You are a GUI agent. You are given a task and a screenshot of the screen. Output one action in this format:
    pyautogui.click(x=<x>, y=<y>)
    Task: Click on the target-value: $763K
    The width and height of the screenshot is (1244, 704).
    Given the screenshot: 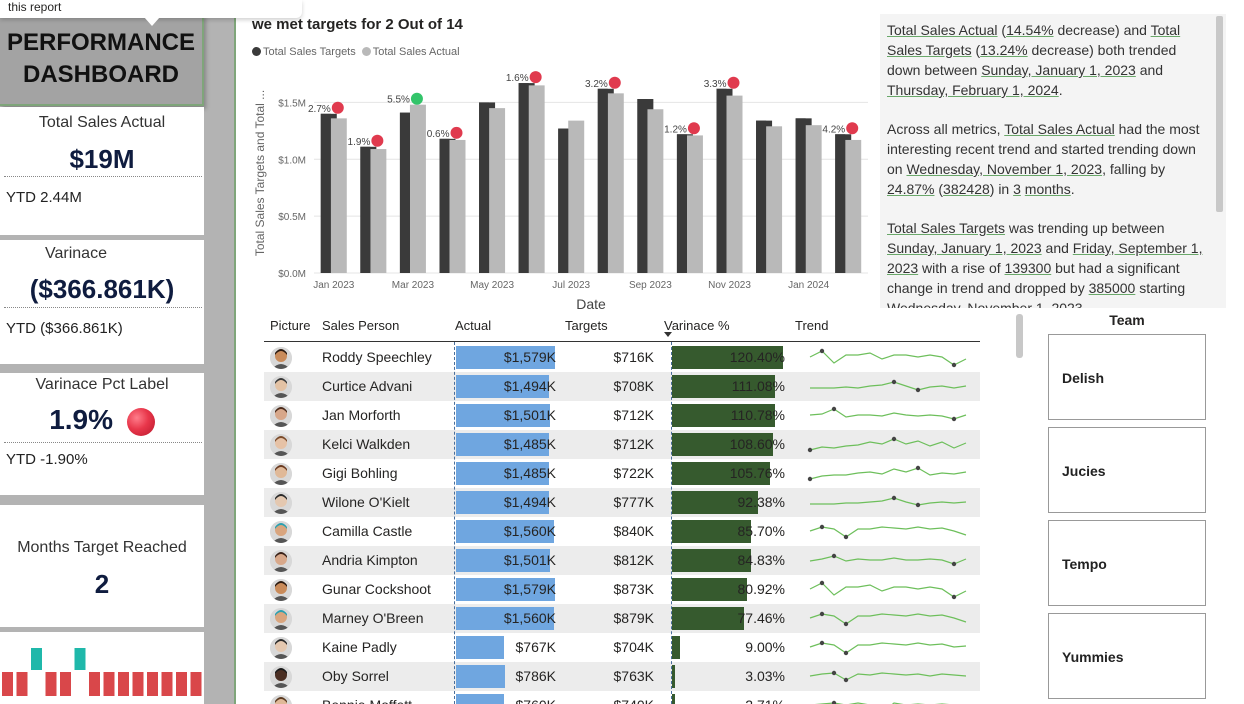 What is the action you would take?
    pyautogui.click(x=633, y=676)
    